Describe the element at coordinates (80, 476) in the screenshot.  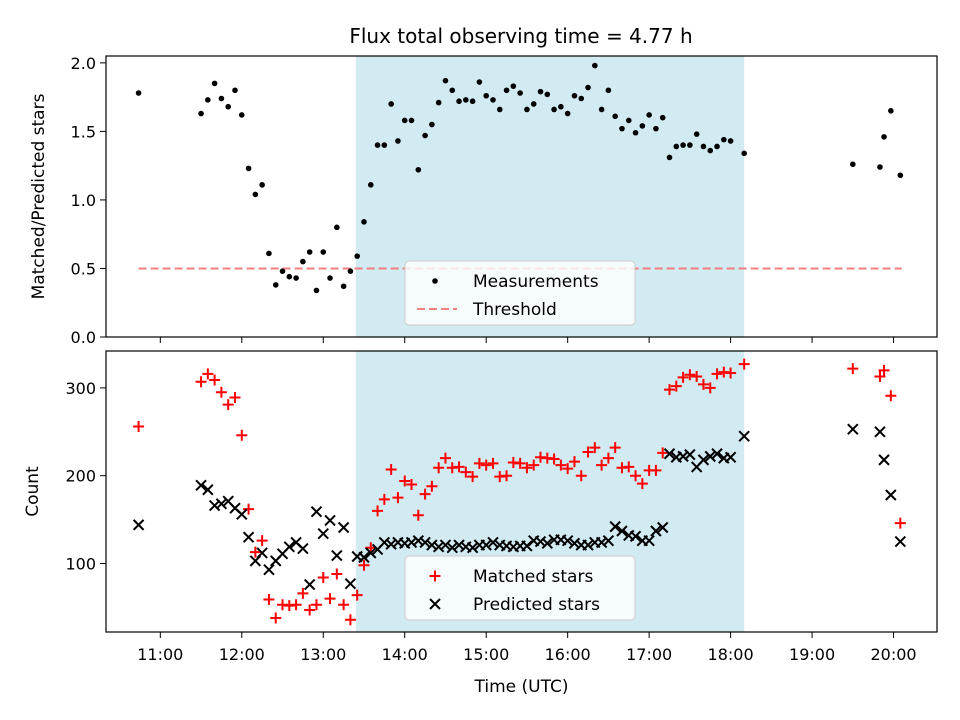
I see `y-tick-label: 200` at that location.